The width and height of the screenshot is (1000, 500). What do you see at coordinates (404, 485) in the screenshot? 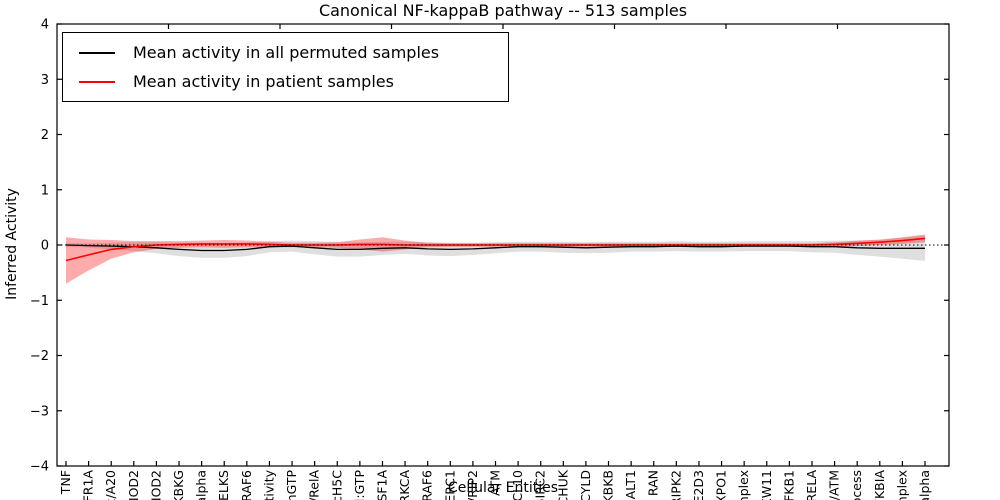
I see `x-tick-label: PRKCA` at bounding box center [404, 485].